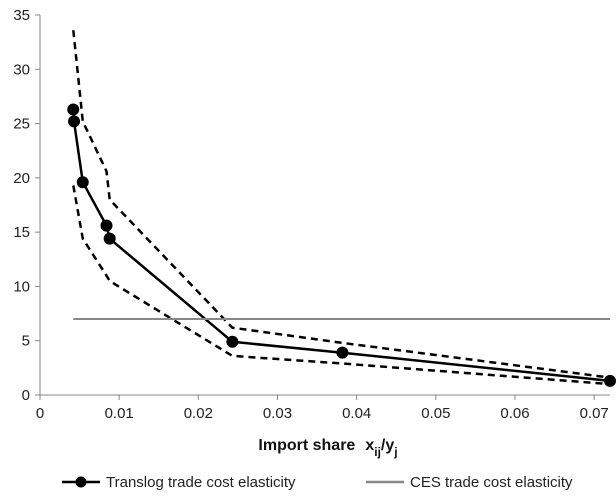 The width and height of the screenshot is (616, 496). Describe the element at coordinates (21, 15) in the screenshot. I see `y-tick-label: 35` at that location.